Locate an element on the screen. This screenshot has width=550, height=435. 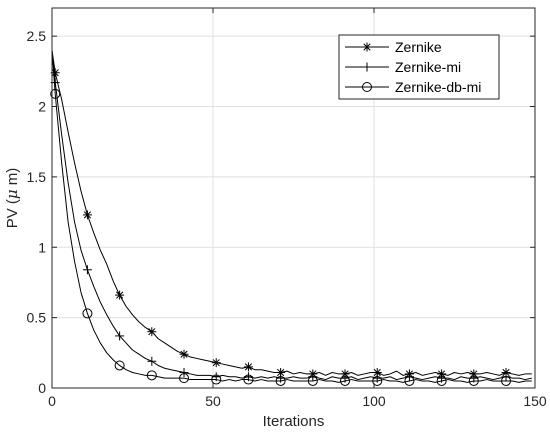
y-tick-label: 0 is located at coordinates (42, 388).